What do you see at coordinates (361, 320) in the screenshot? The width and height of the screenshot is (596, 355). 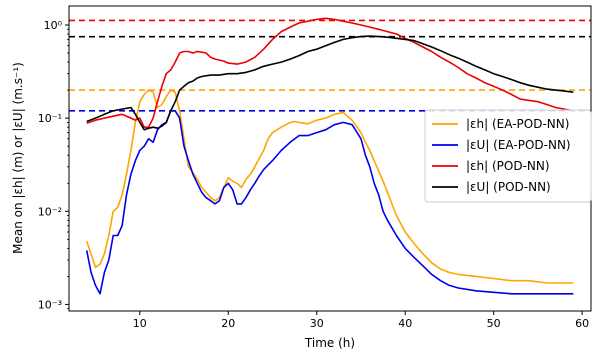 I see `x-axis-ticks: 10 20 30 40 50 60` at bounding box center [361, 320].